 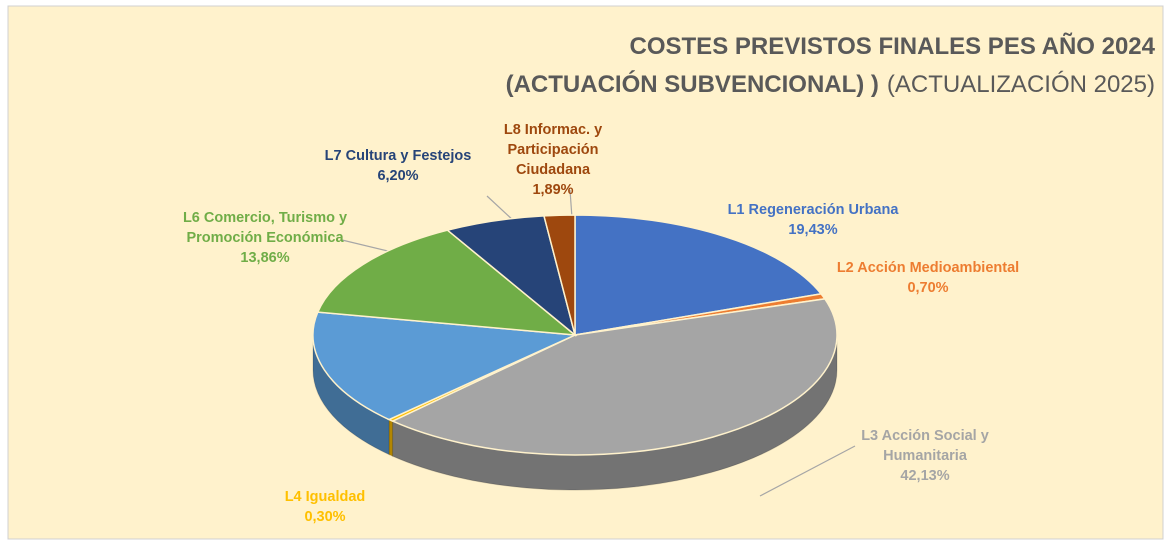 What do you see at coordinates (928, 278) in the screenshot?
I see `data-label: L2 Acción Medioambiental 0,70%` at bounding box center [928, 278].